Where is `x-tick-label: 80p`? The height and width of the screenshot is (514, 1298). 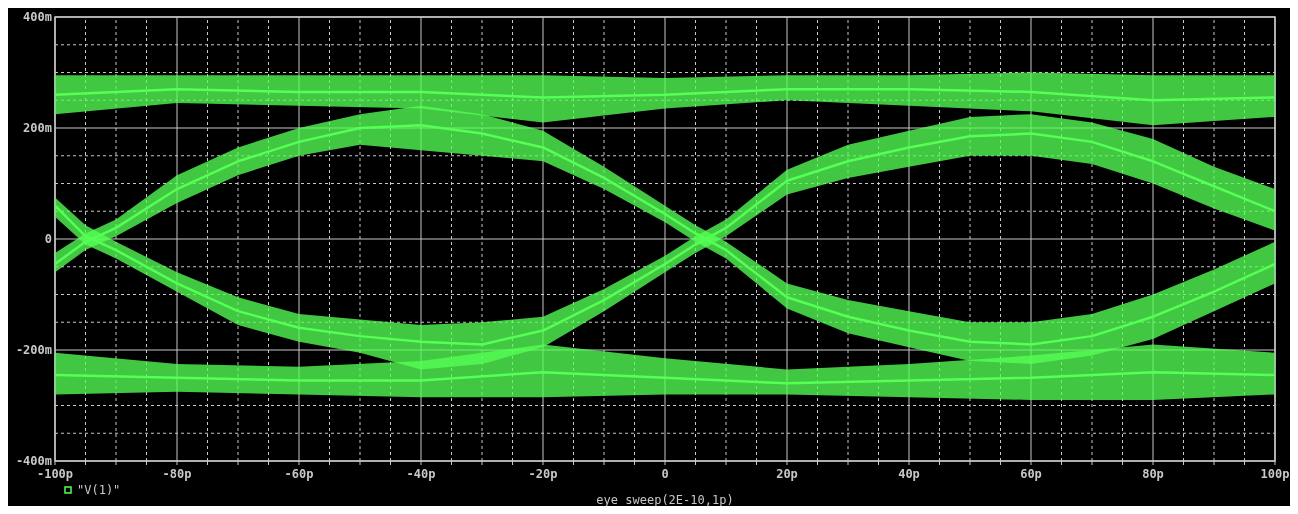 x-tick-label: 80p is located at coordinates (1153, 474).